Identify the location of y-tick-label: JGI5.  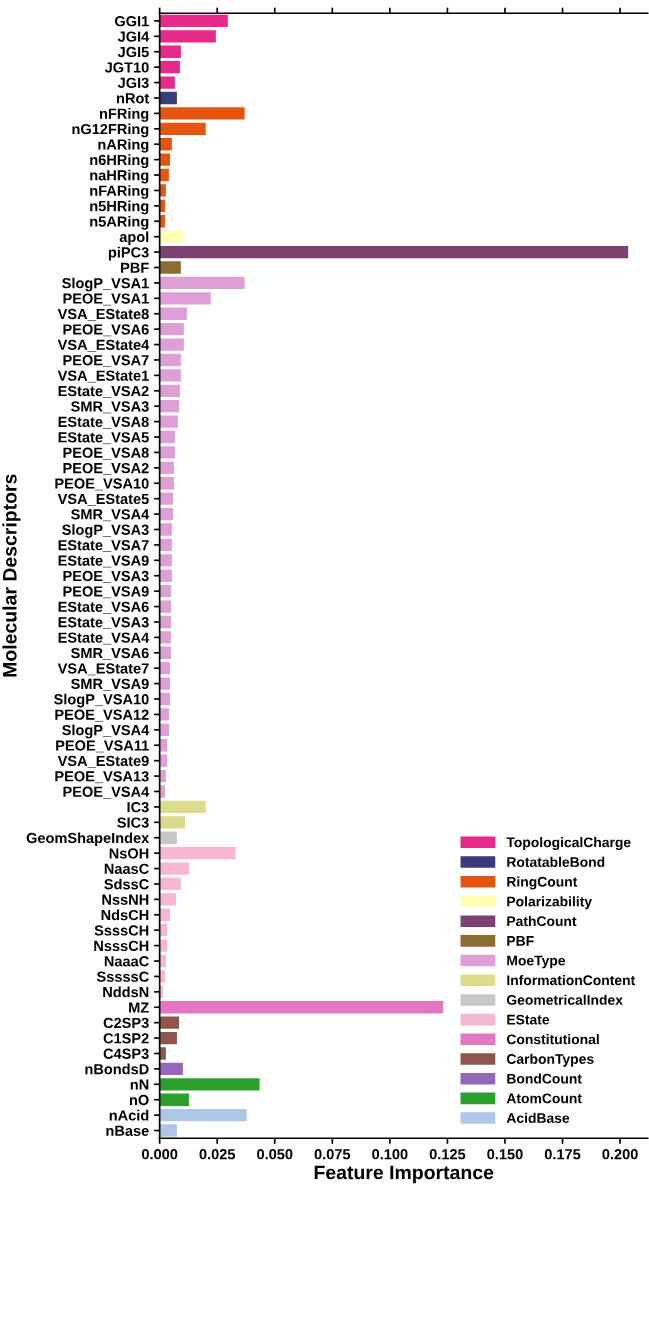
(133, 52).